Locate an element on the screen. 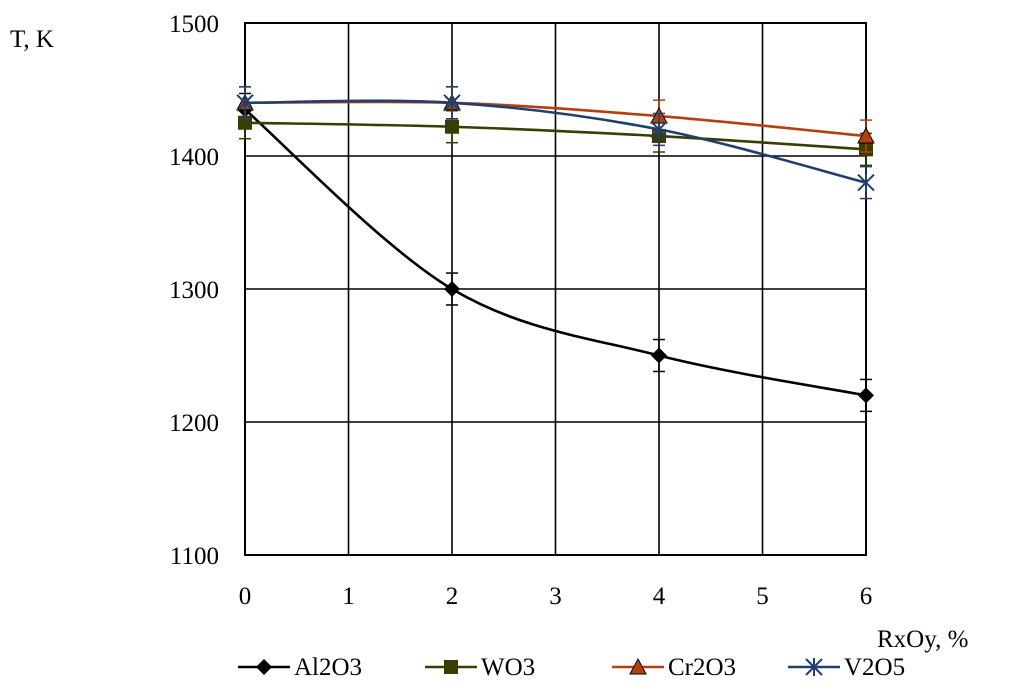 This screenshot has height=695, width=1028. x-tick-label: 2 is located at coordinates (452, 596).